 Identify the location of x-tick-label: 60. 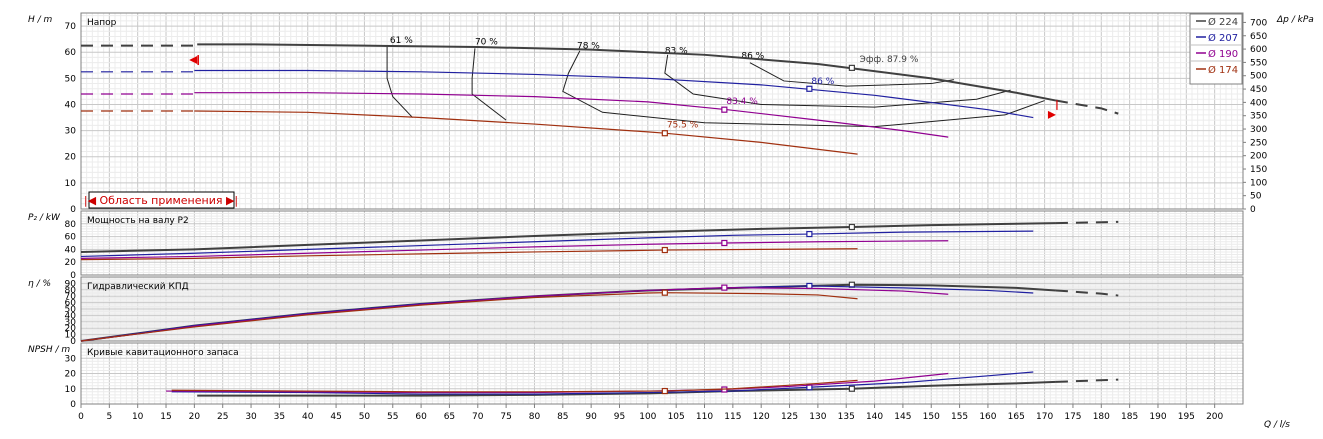
(421, 417).